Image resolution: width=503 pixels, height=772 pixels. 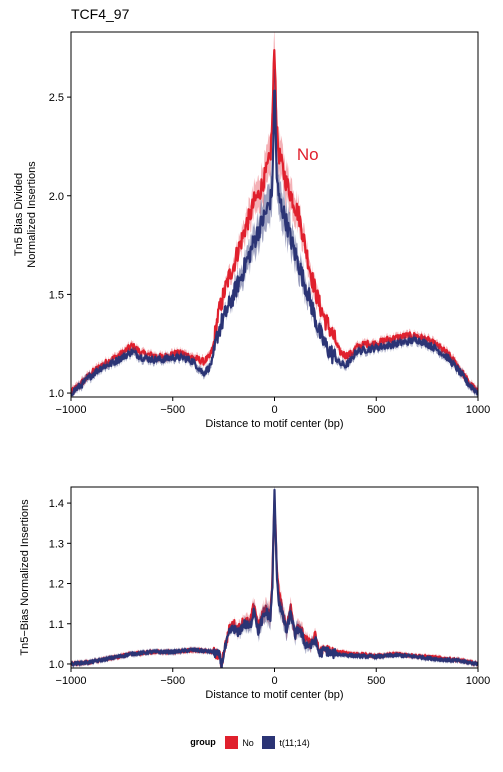 What do you see at coordinates (308, 154) in the screenshot?
I see `top-annotation-no: No` at bounding box center [308, 154].